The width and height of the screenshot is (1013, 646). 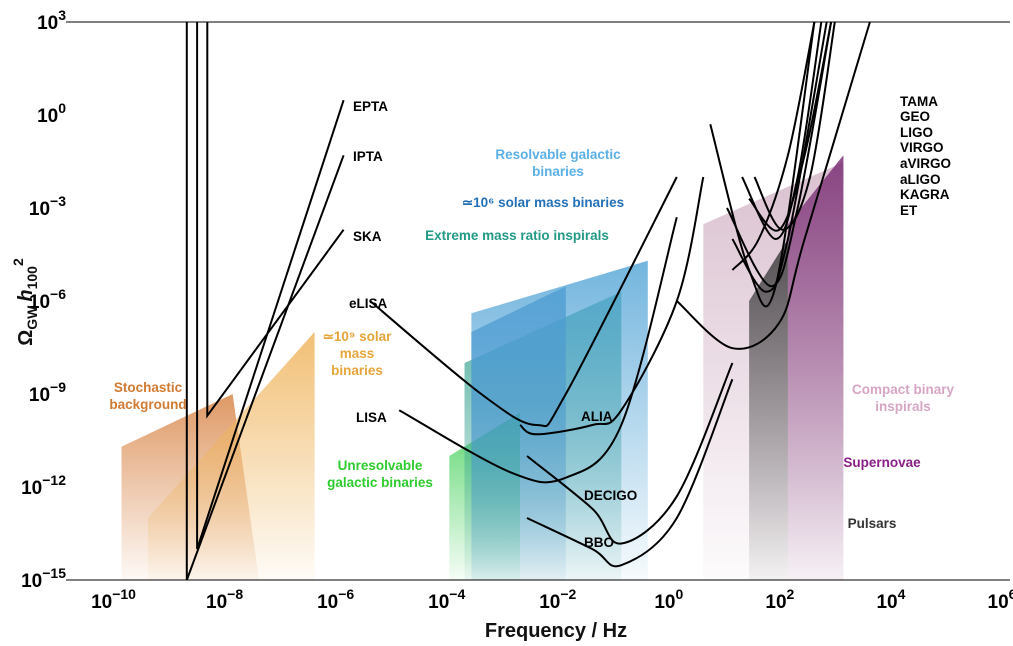 I want to click on y-axis-ticks: 10⁻¹⁵ 10⁻¹² 10⁻⁹ 10⁻⁶ 10⁻³ 10⁰ 10³, so click(x=43, y=299).